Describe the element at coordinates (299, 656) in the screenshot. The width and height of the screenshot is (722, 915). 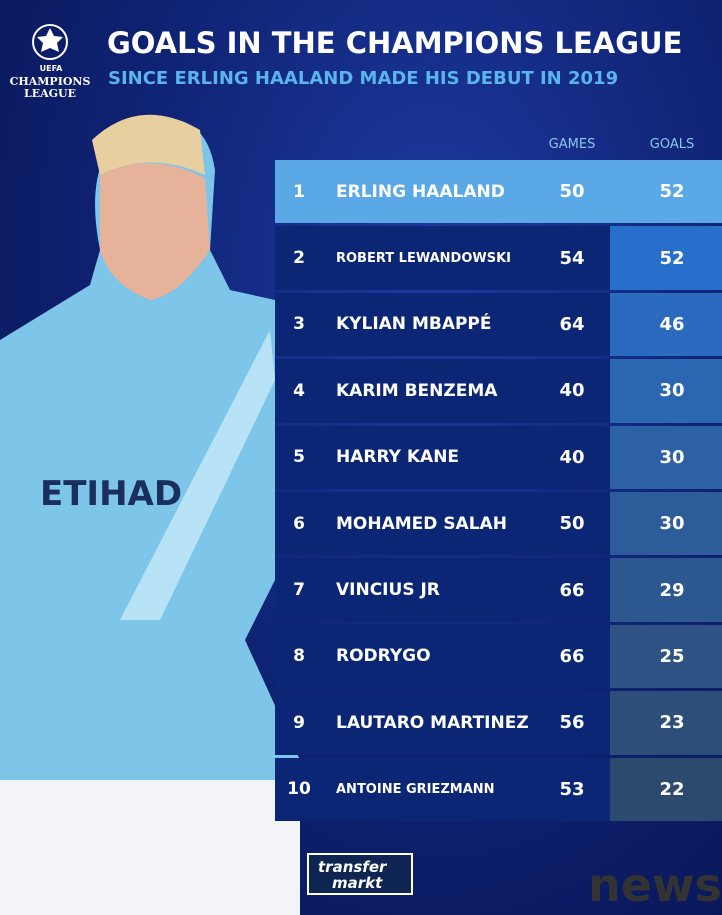
I see `rank: 8` at that location.